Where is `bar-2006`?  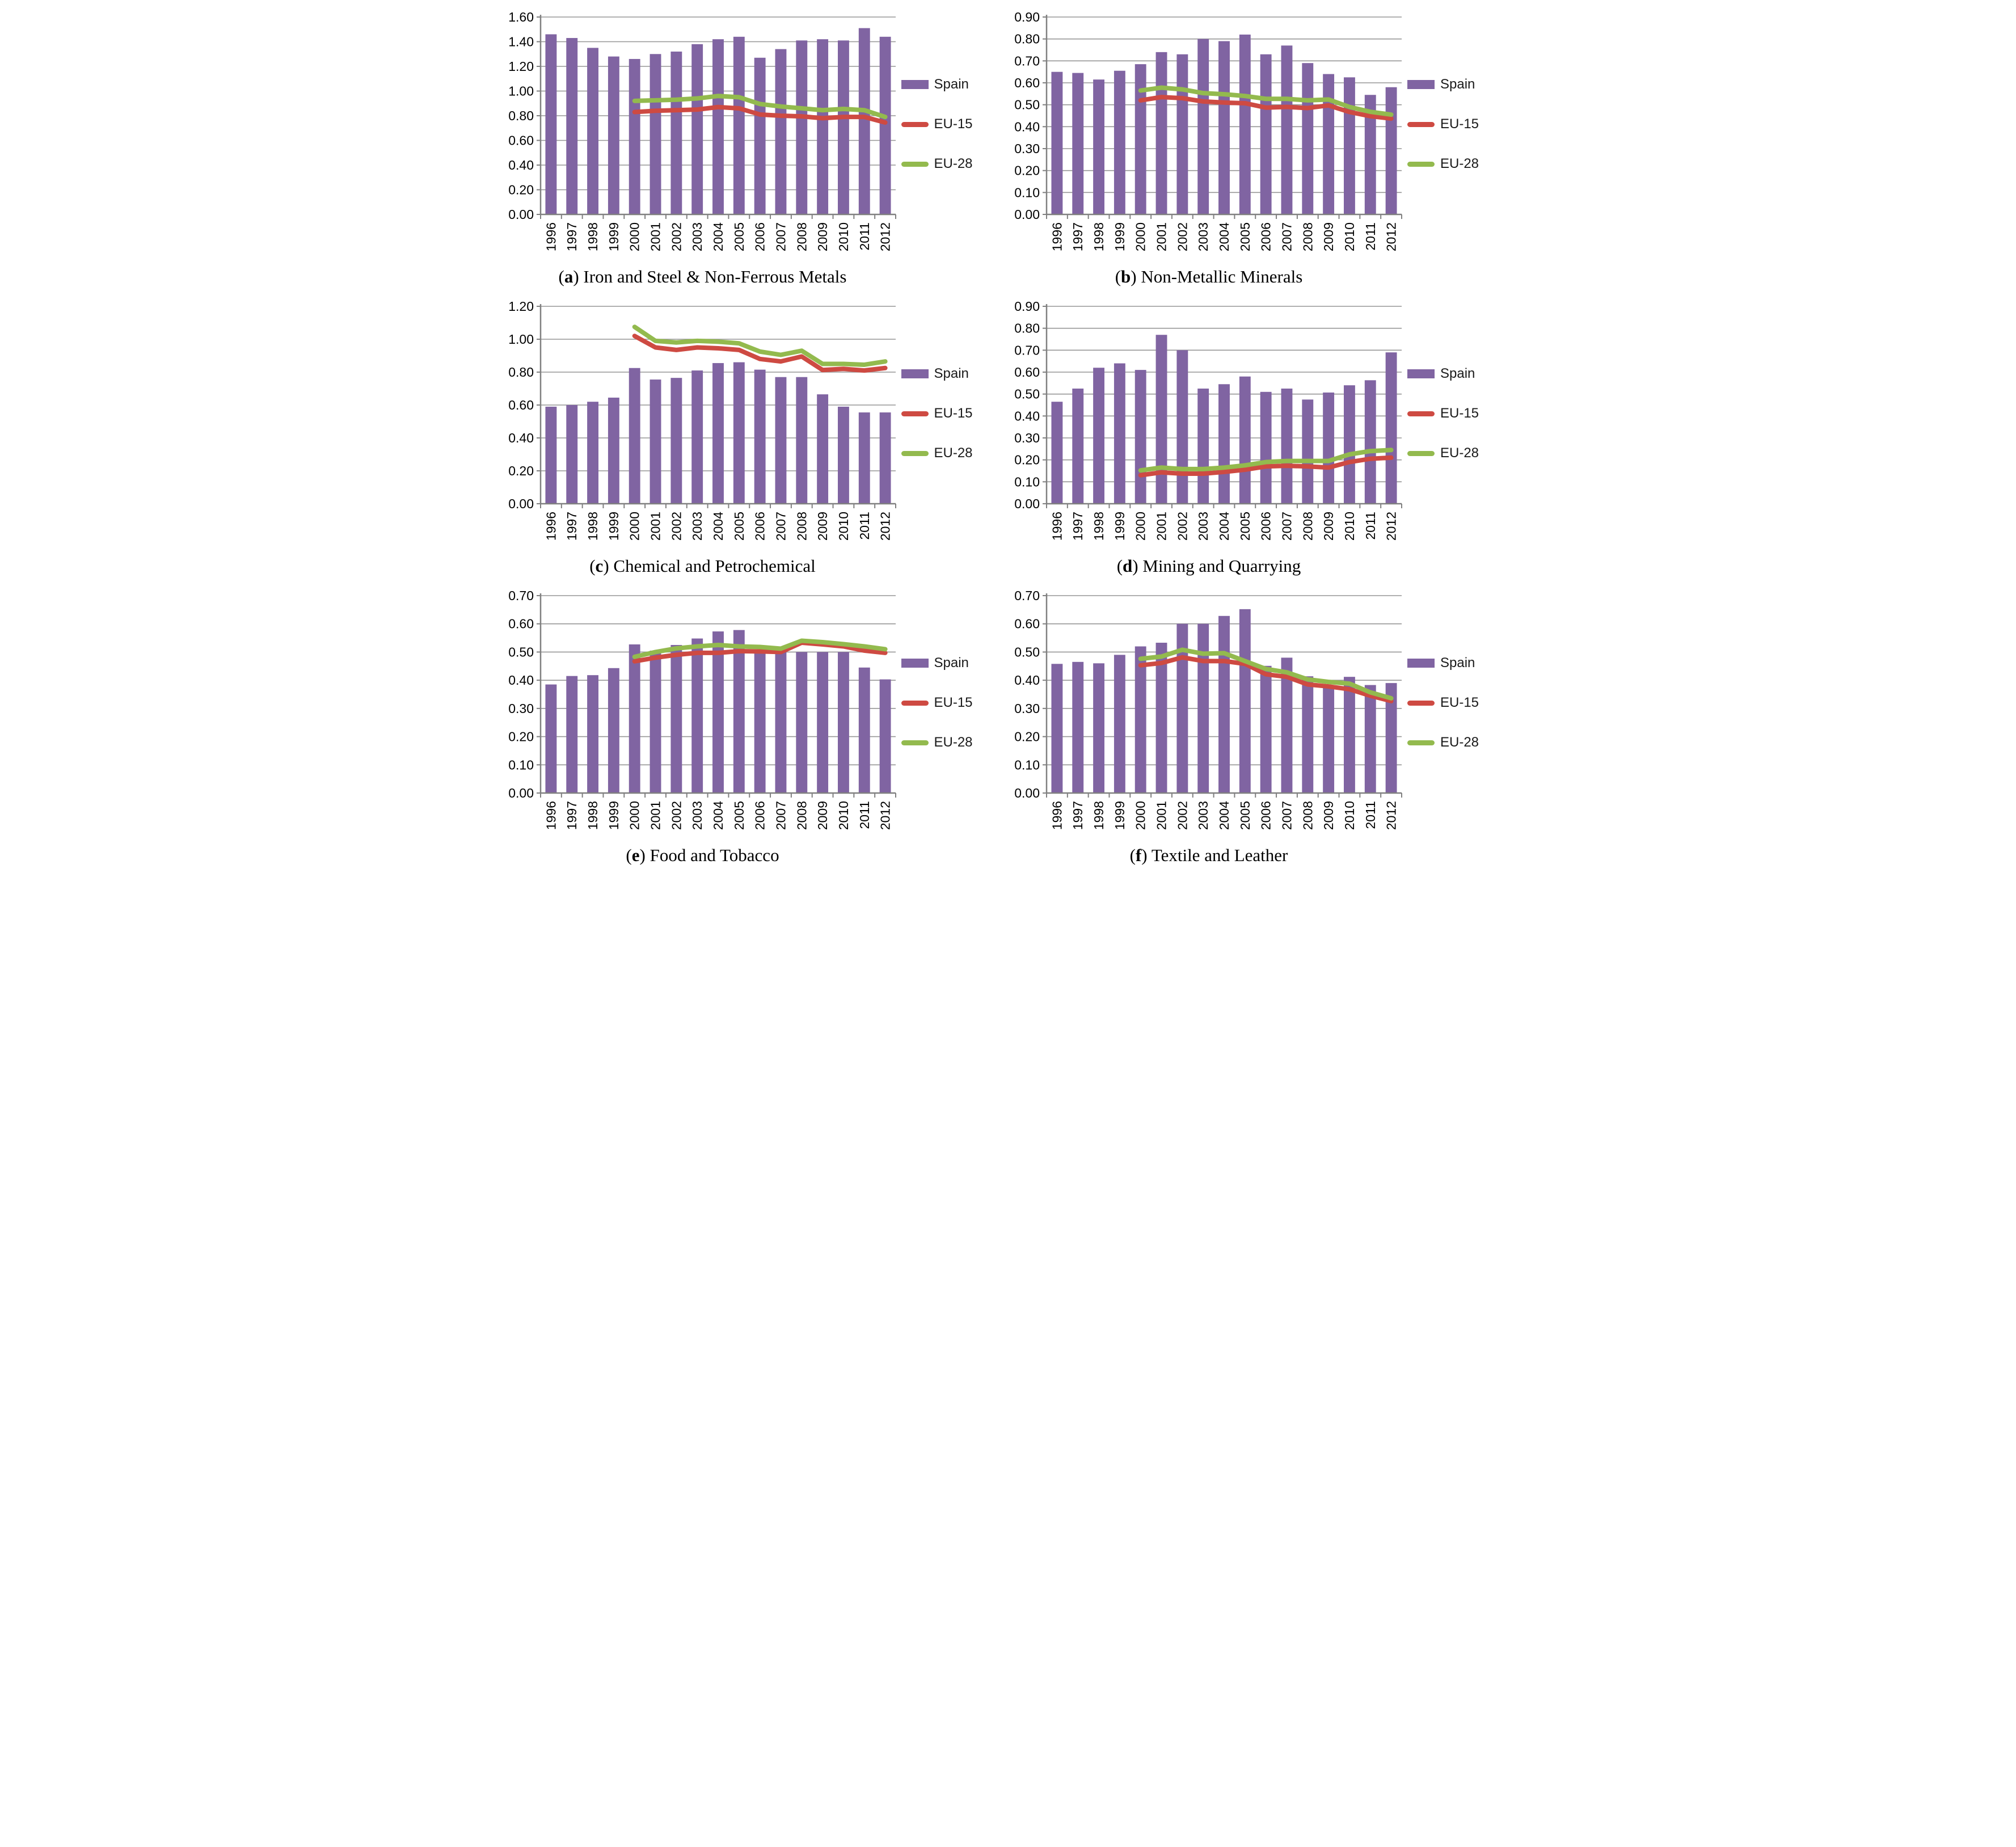 bar-2006 is located at coordinates (760, 136).